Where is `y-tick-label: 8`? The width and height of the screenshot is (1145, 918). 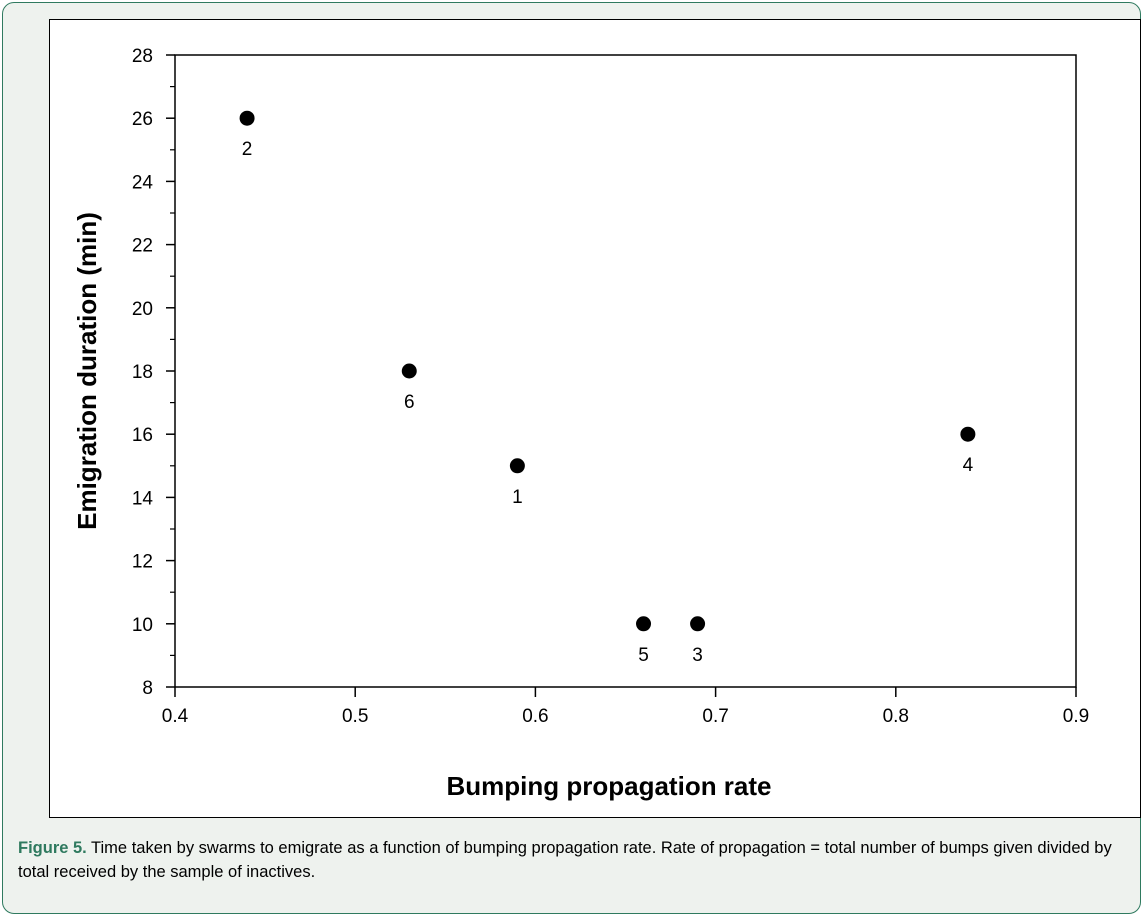 y-tick-label: 8 is located at coordinates (147, 688).